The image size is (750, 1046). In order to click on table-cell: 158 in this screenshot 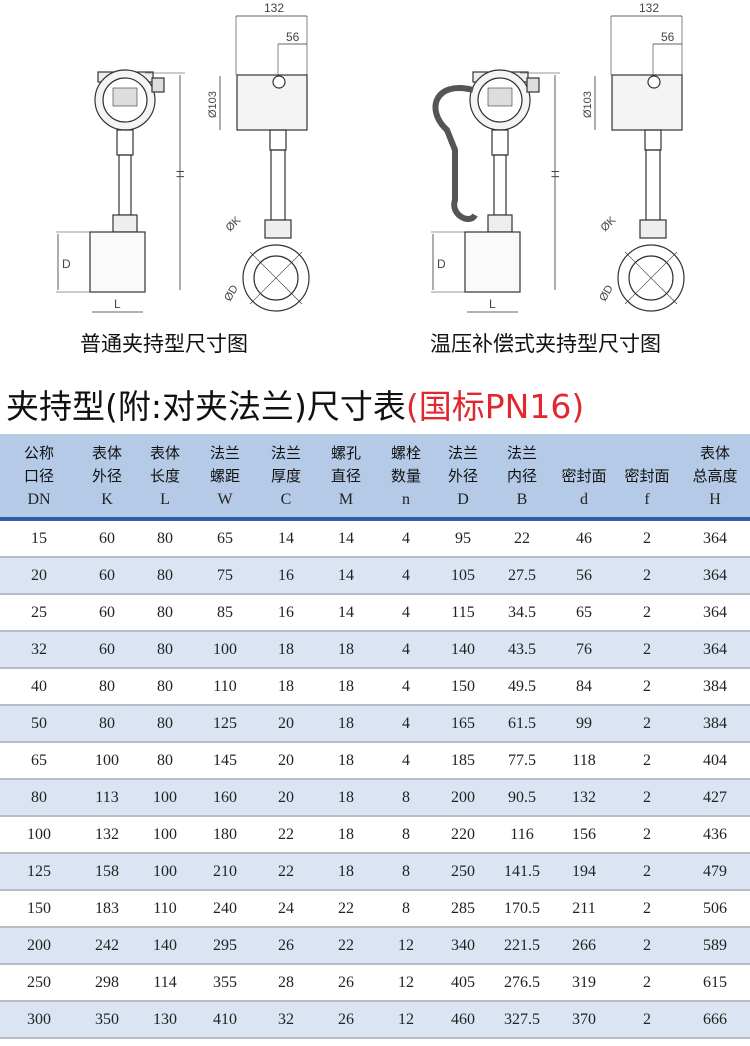, I will do `click(107, 872)`.